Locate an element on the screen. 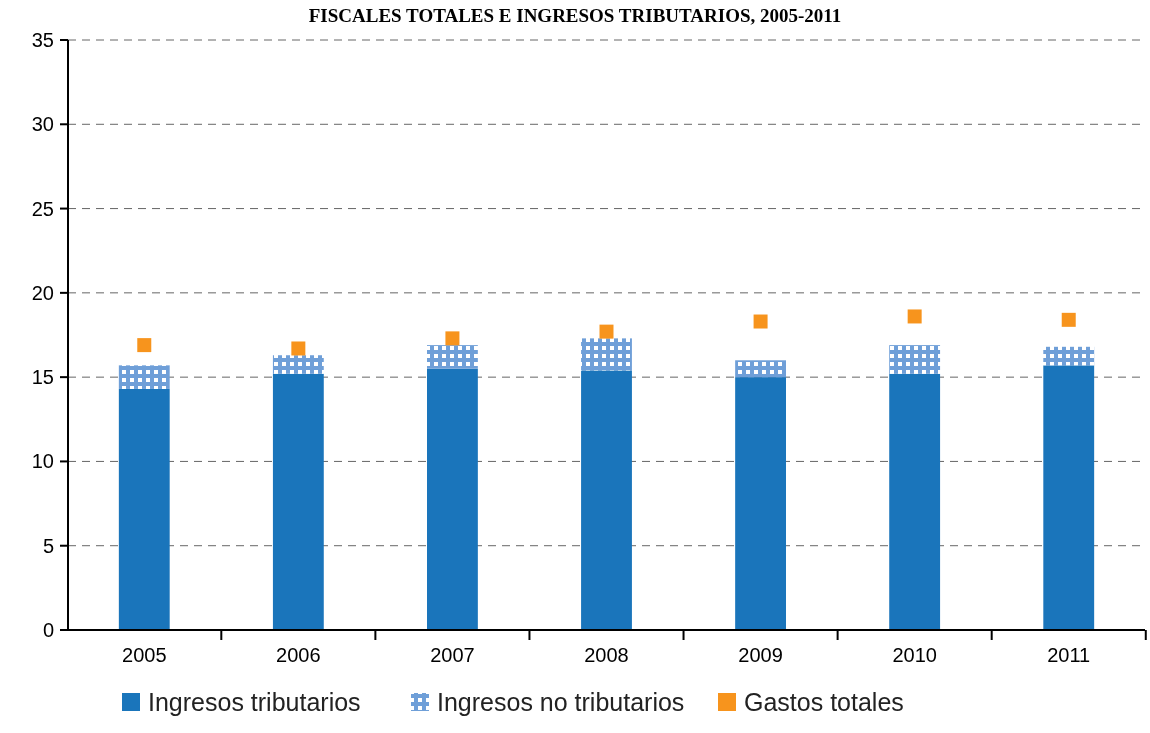 Image resolution: width=1150 pixels, height=733 pixels. y-tick-label: 5 is located at coordinates (48, 545).